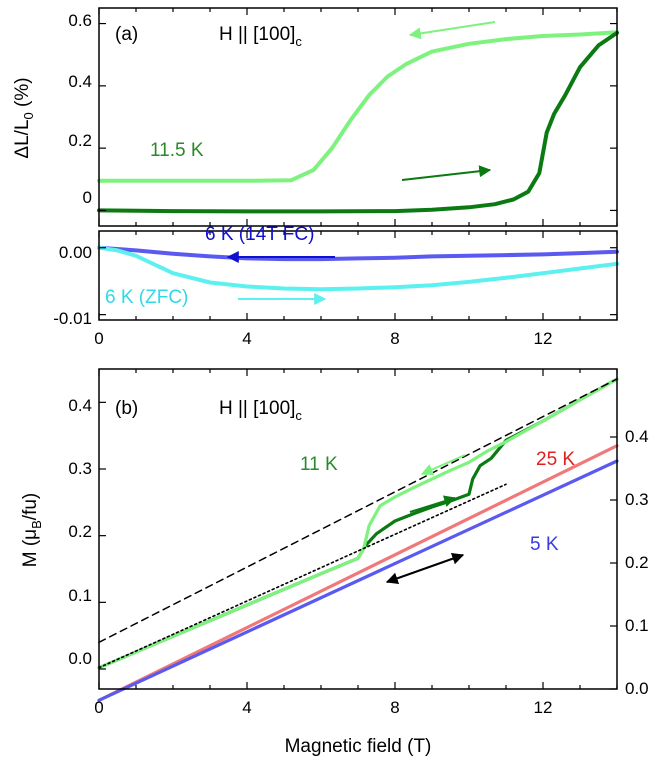 The height and width of the screenshot is (764, 661). Describe the element at coordinates (87, 197) in the screenshot. I see `panel-a-ytick-label: 0` at that location.